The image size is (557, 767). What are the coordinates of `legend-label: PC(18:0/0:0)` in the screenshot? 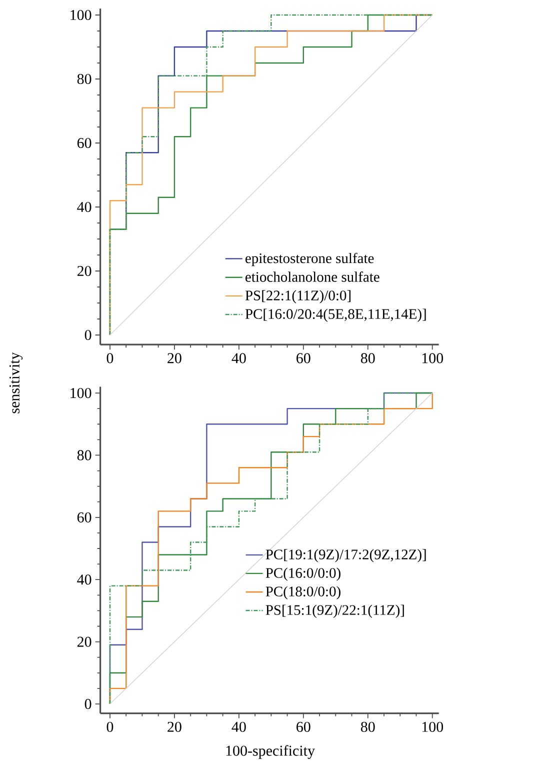 It's located at (303, 593).